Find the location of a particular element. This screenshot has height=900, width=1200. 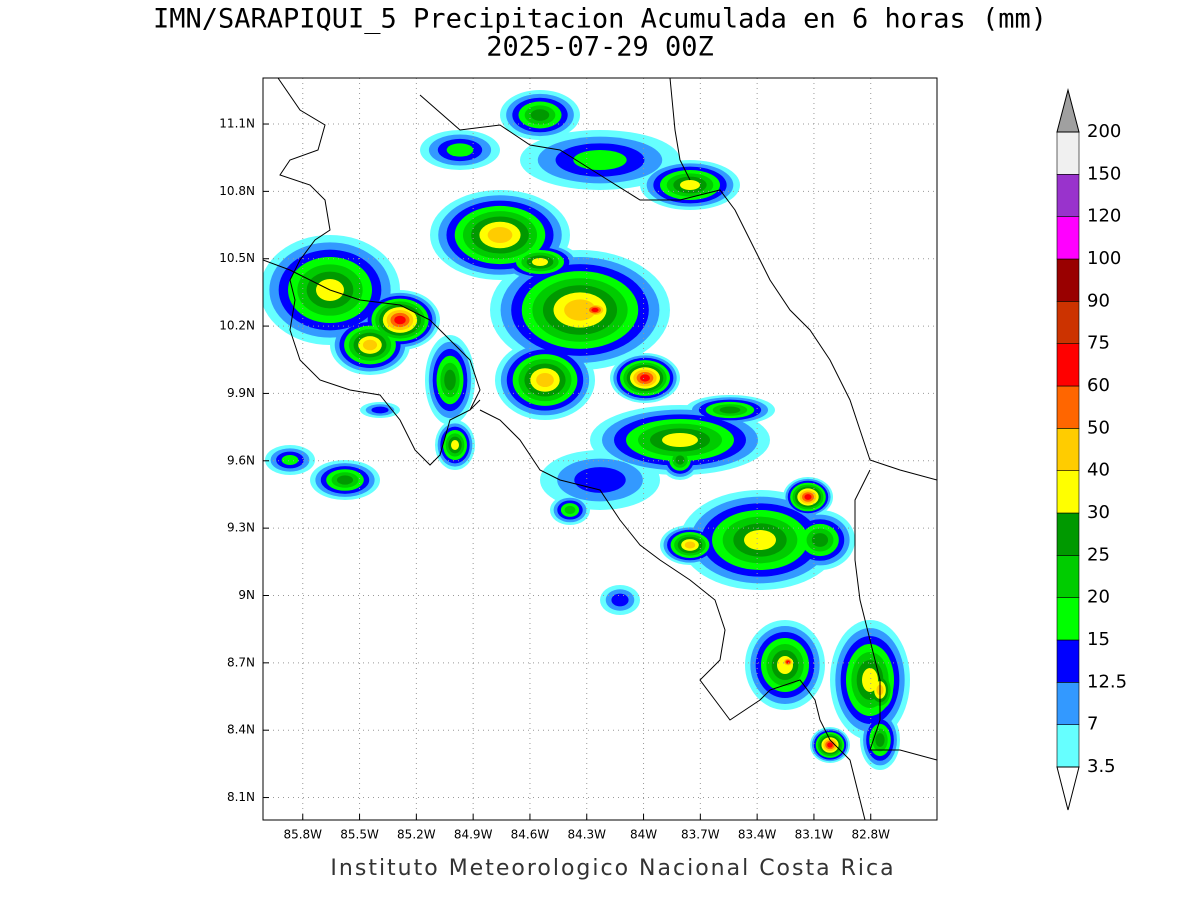

x-tick-label: 83.1W is located at coordinates (814, 835).